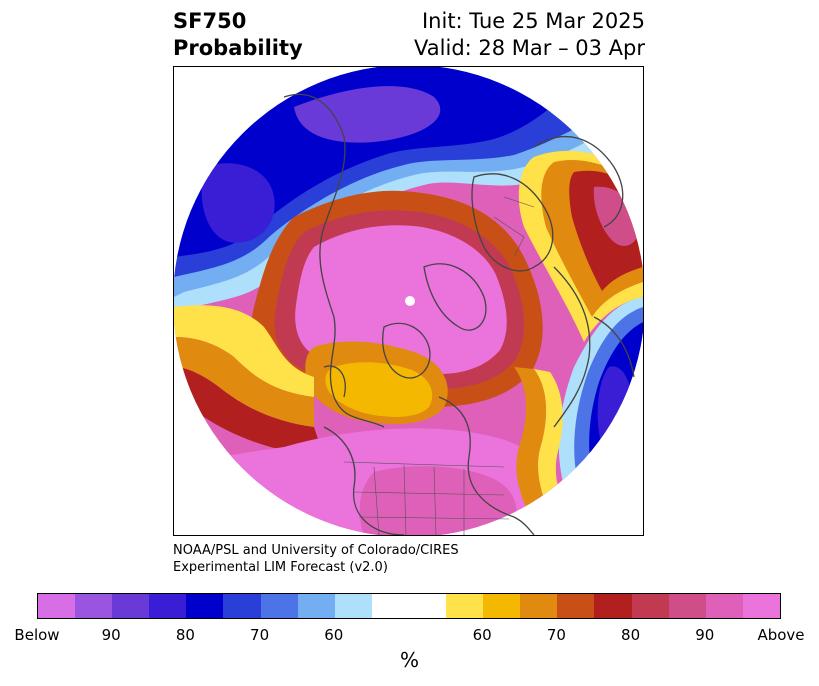  Describe the element at coordinates (37, 635) in the screenshot. I see `colorbar-tick-label: Below` at that location.